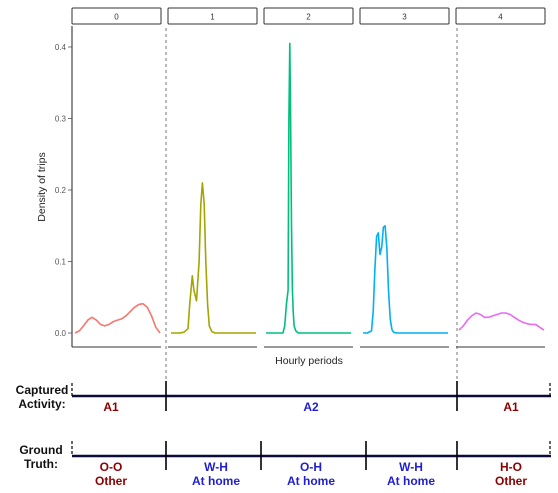  I want to click on facet-panel-3: 3, so click(404, 177).